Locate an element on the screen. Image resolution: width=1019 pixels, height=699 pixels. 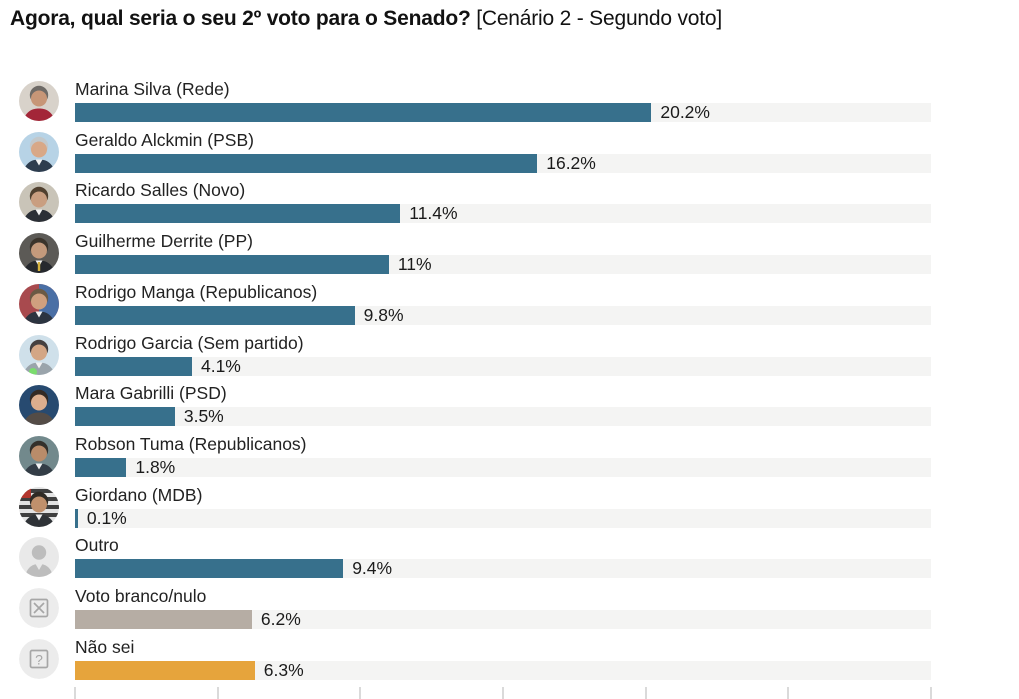
bar-robson-tuma is located at coordinates (101, 467).